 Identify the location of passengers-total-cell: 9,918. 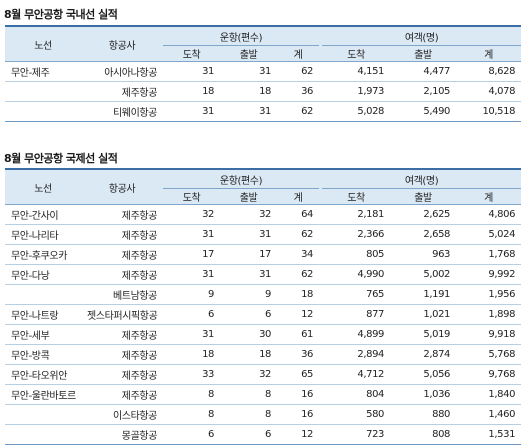
(502, 334).